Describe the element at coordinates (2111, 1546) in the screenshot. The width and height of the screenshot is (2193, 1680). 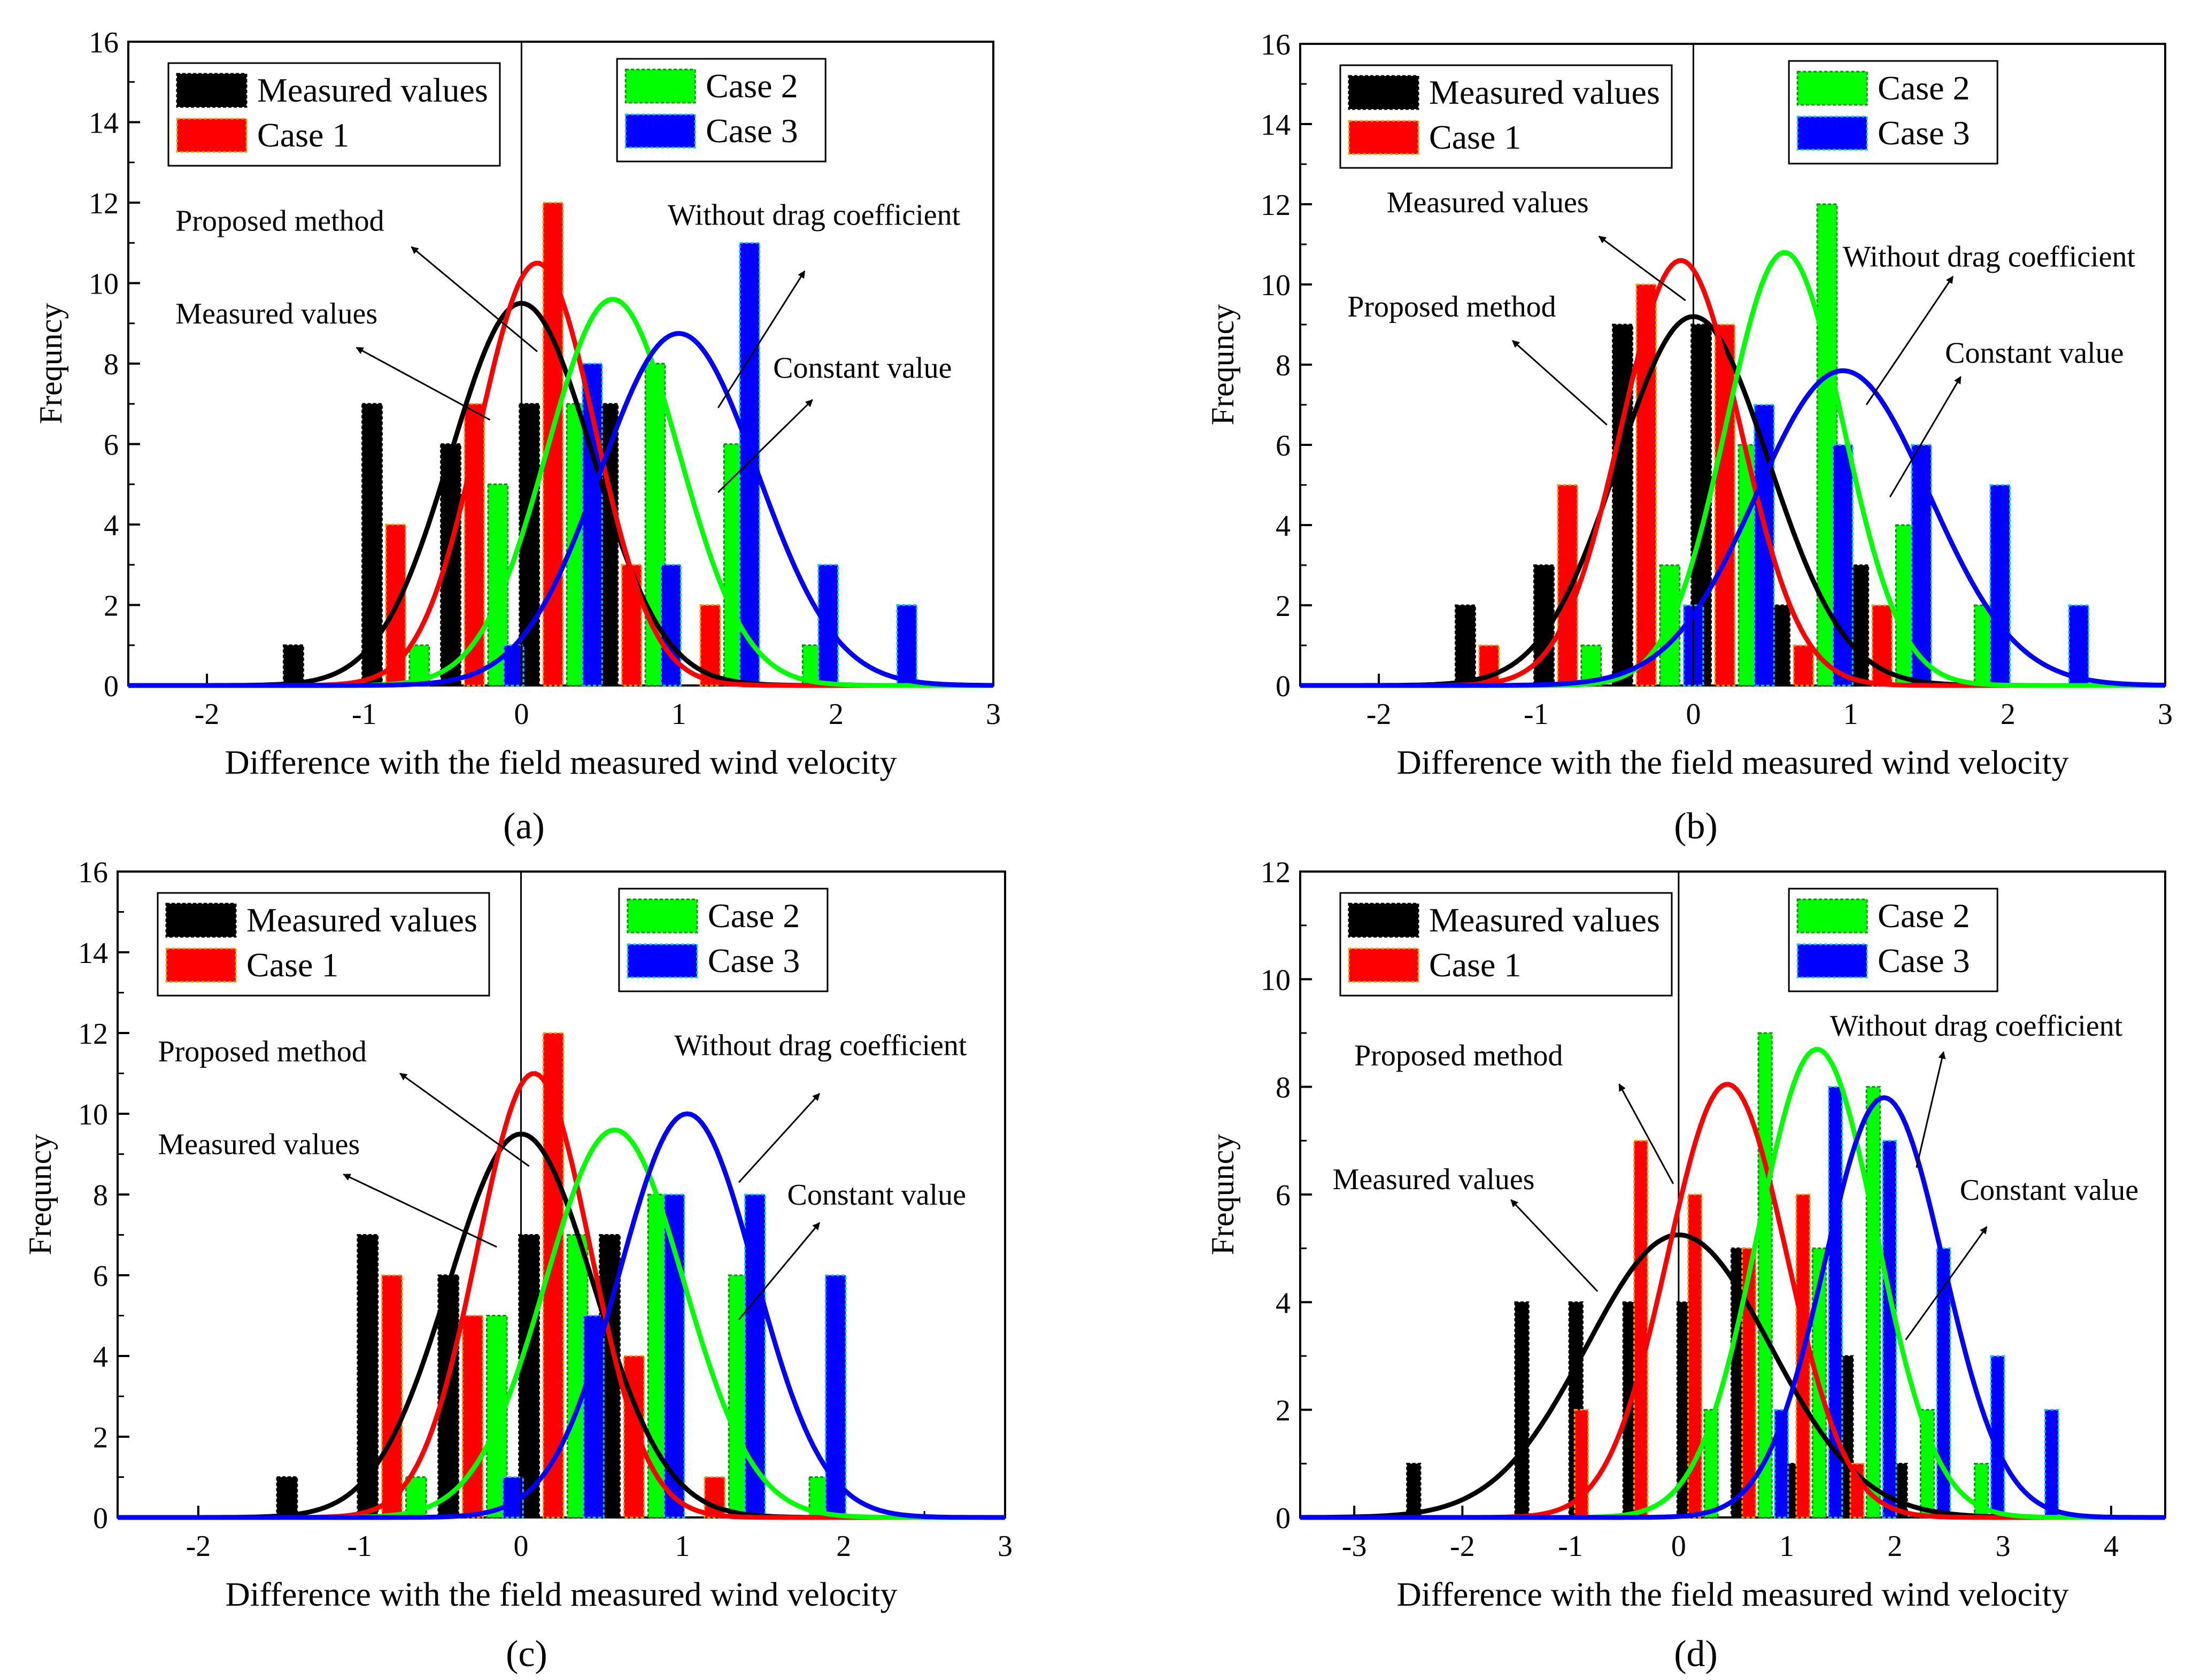
I see `x-tick-label: 4` at that location.